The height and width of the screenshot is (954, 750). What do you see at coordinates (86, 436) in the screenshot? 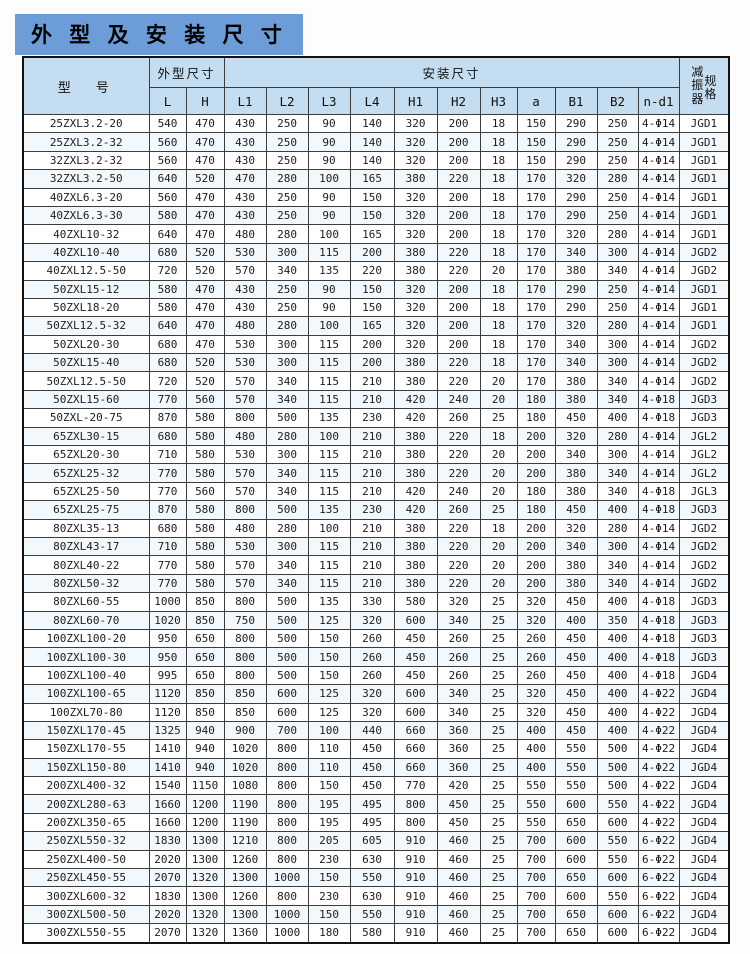
I see `model-cell: 65ZXL30-15` at bounding box center [86, 436].